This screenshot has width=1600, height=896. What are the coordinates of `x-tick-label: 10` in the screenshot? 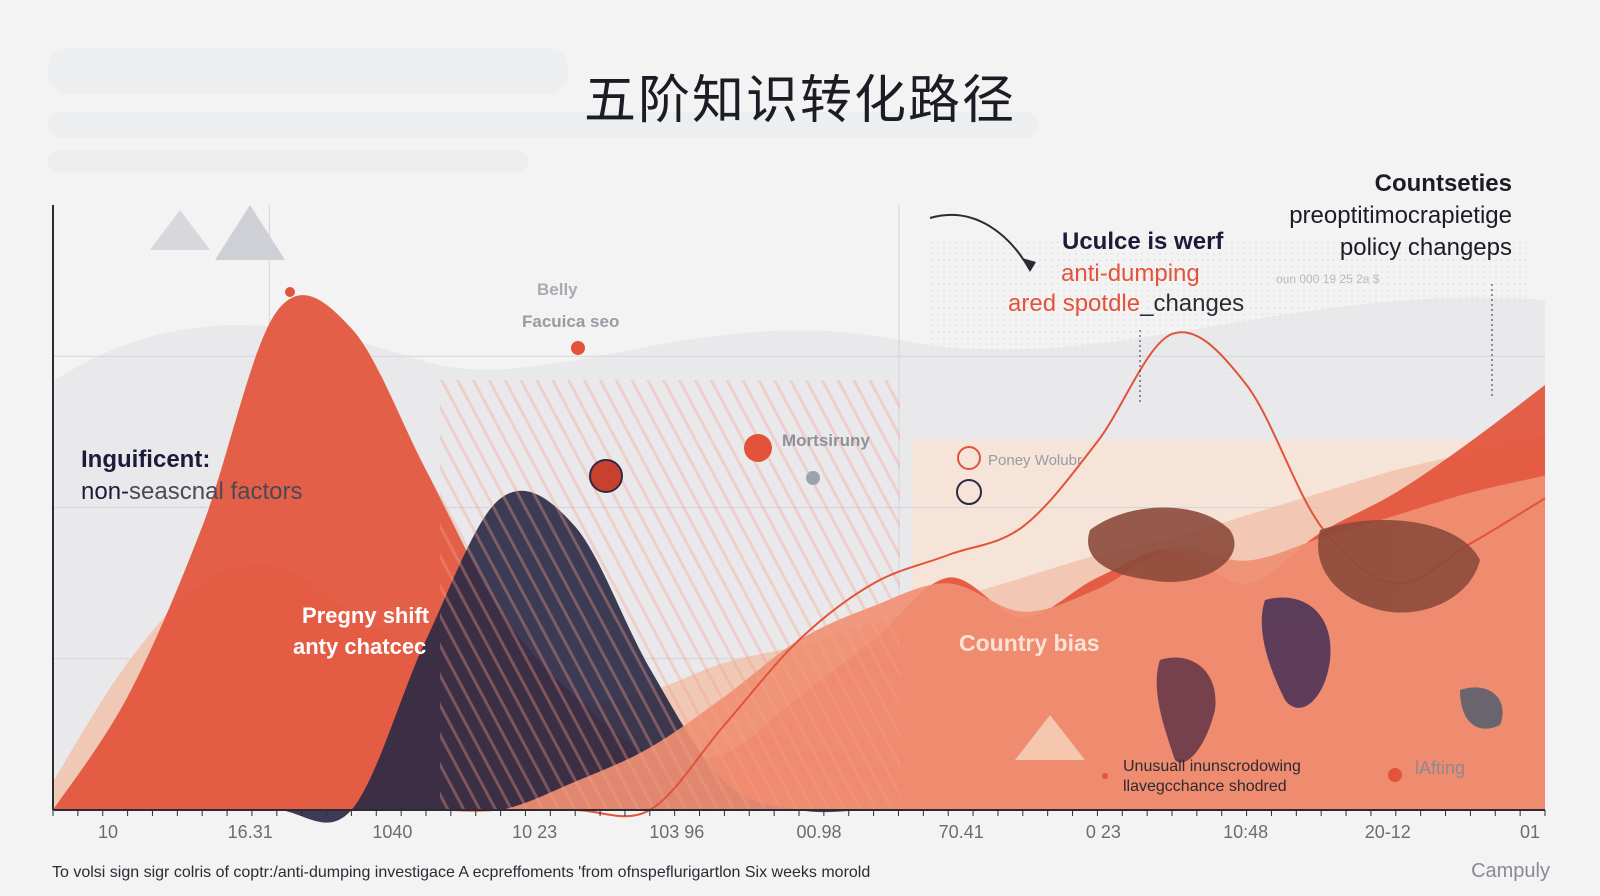 It's located at (108, 832).